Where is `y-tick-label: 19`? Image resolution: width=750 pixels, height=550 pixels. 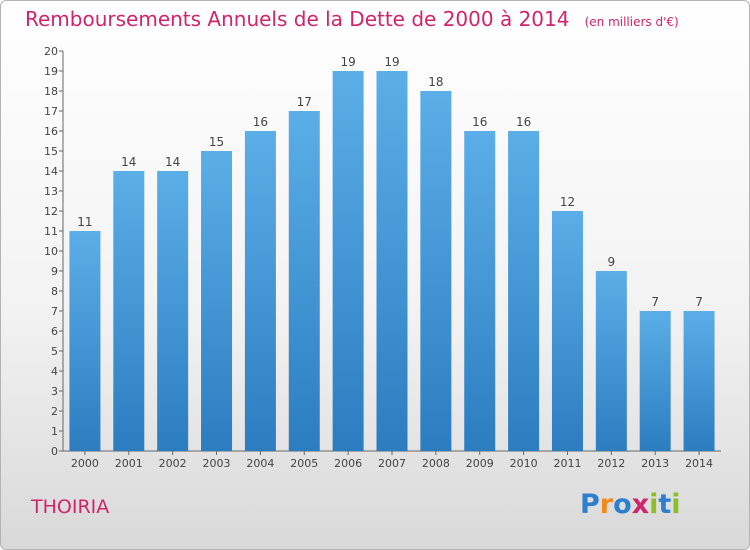
y-tick-label: 19 is located at coordinates (51, 71).